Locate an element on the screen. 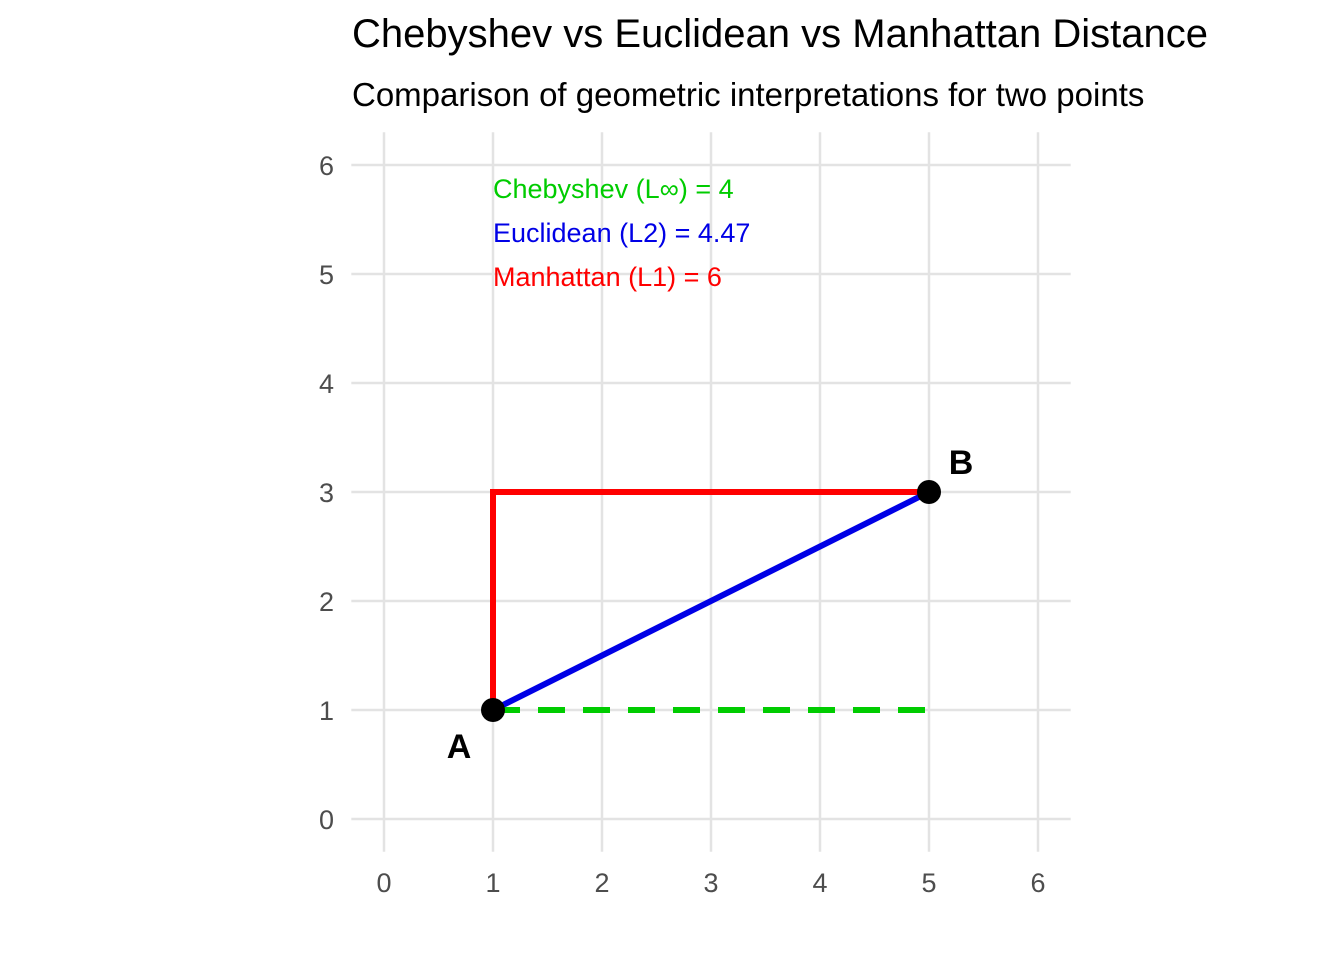 This screenshot has height=960, width=1344. series-layer is located at coordinates (710, 601).